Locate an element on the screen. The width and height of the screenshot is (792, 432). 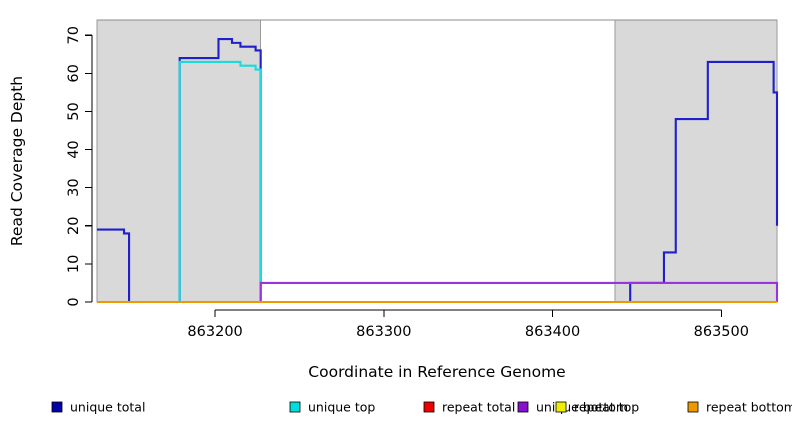
y-tick-label: 10 is located at coordinates (74, 264).